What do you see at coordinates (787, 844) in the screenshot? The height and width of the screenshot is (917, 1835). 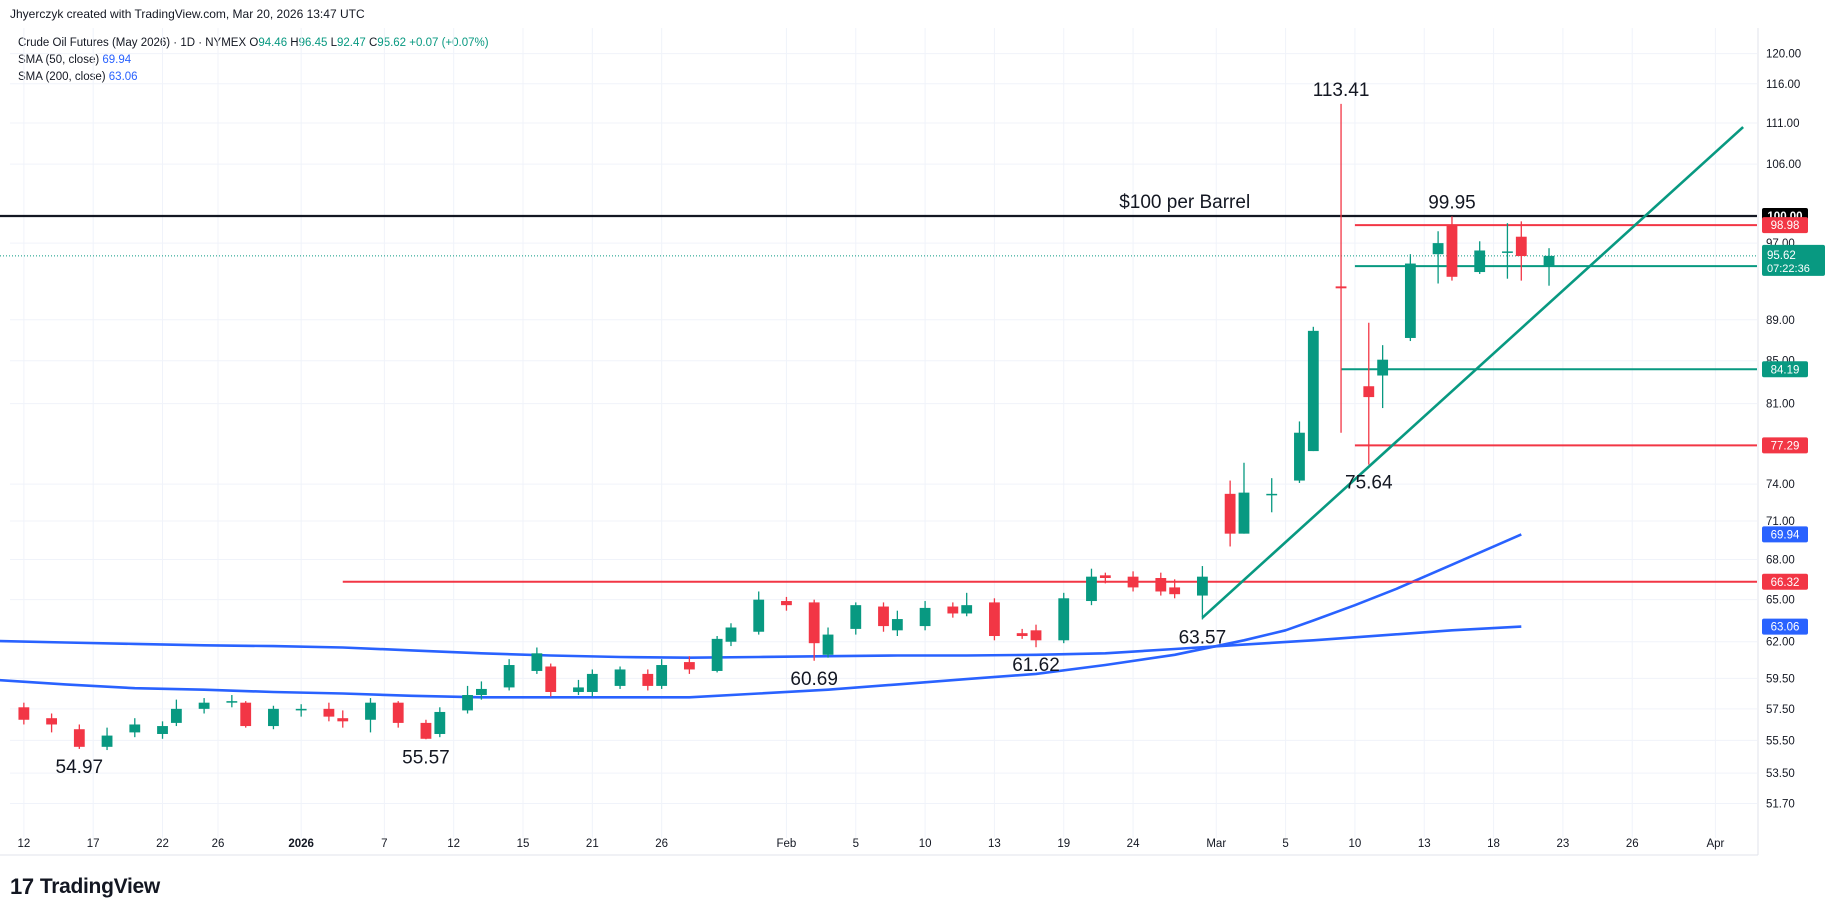 I see `x-tick-label: Feb` at bounding box center [787, 844].